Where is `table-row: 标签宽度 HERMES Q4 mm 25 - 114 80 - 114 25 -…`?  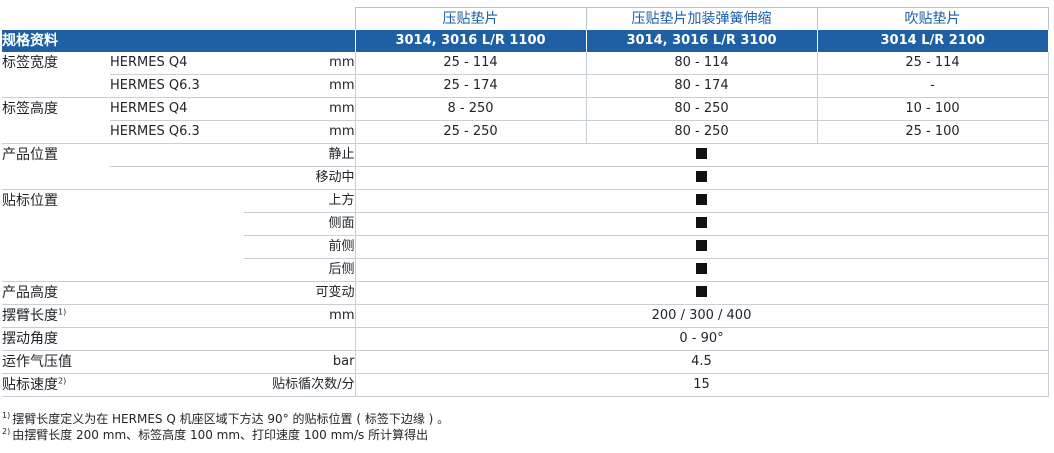 table-row: 标签宽度 HERMES Q4 mm 25 - 114 80 - 114 25 -… is located at coordinates (525, 63).